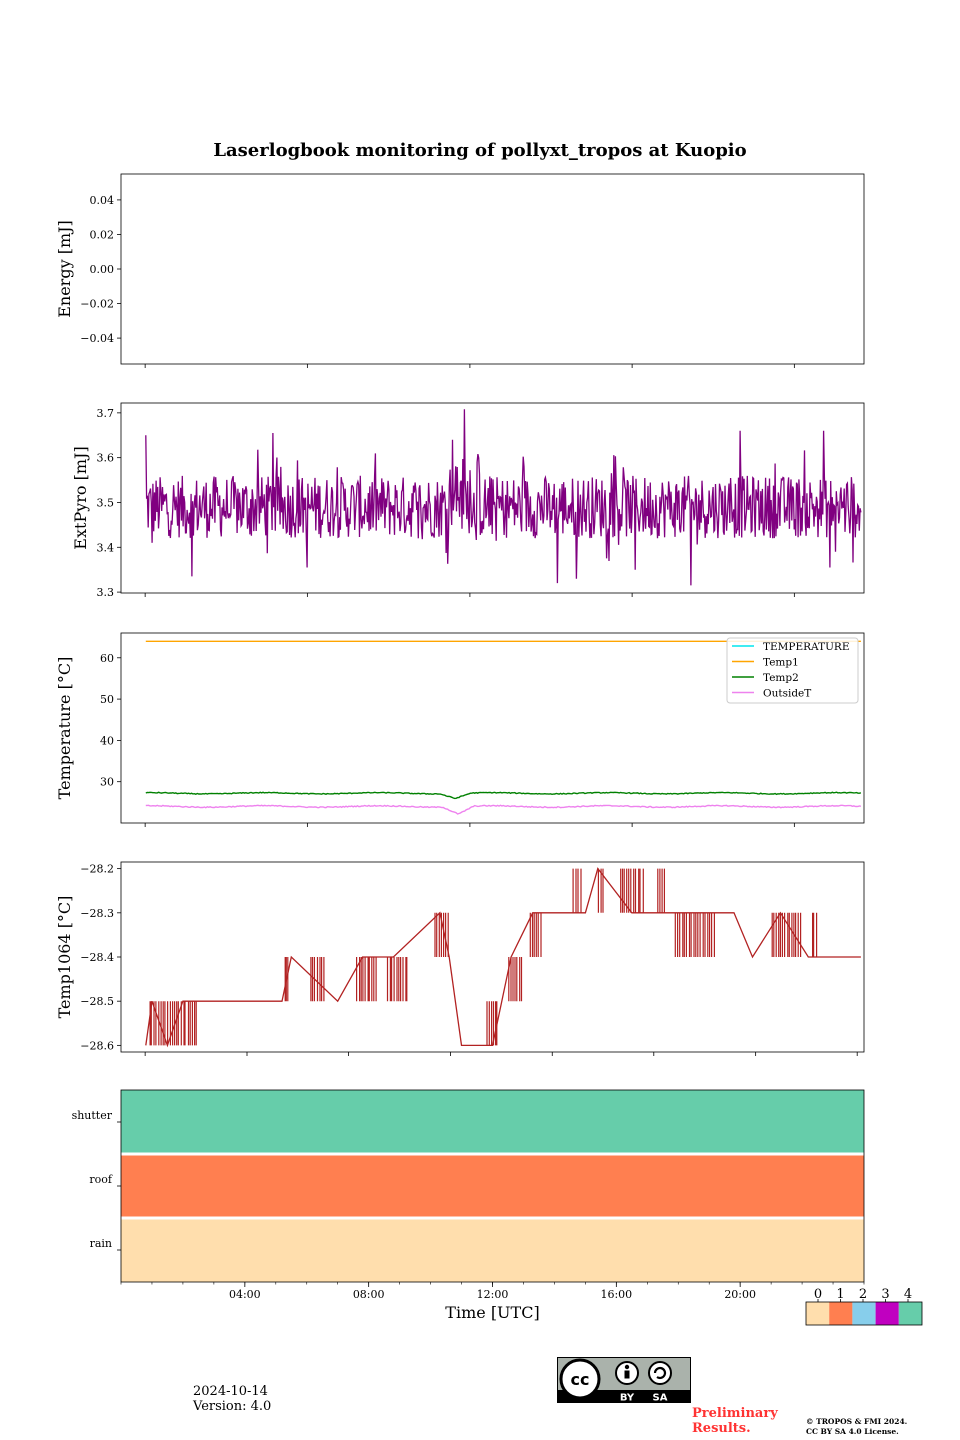 The width and height of the screenshot is (960, 1440). Describe the element at coordinates (492, 1186) in the screenshot. I see `status-row-roof` at that location.